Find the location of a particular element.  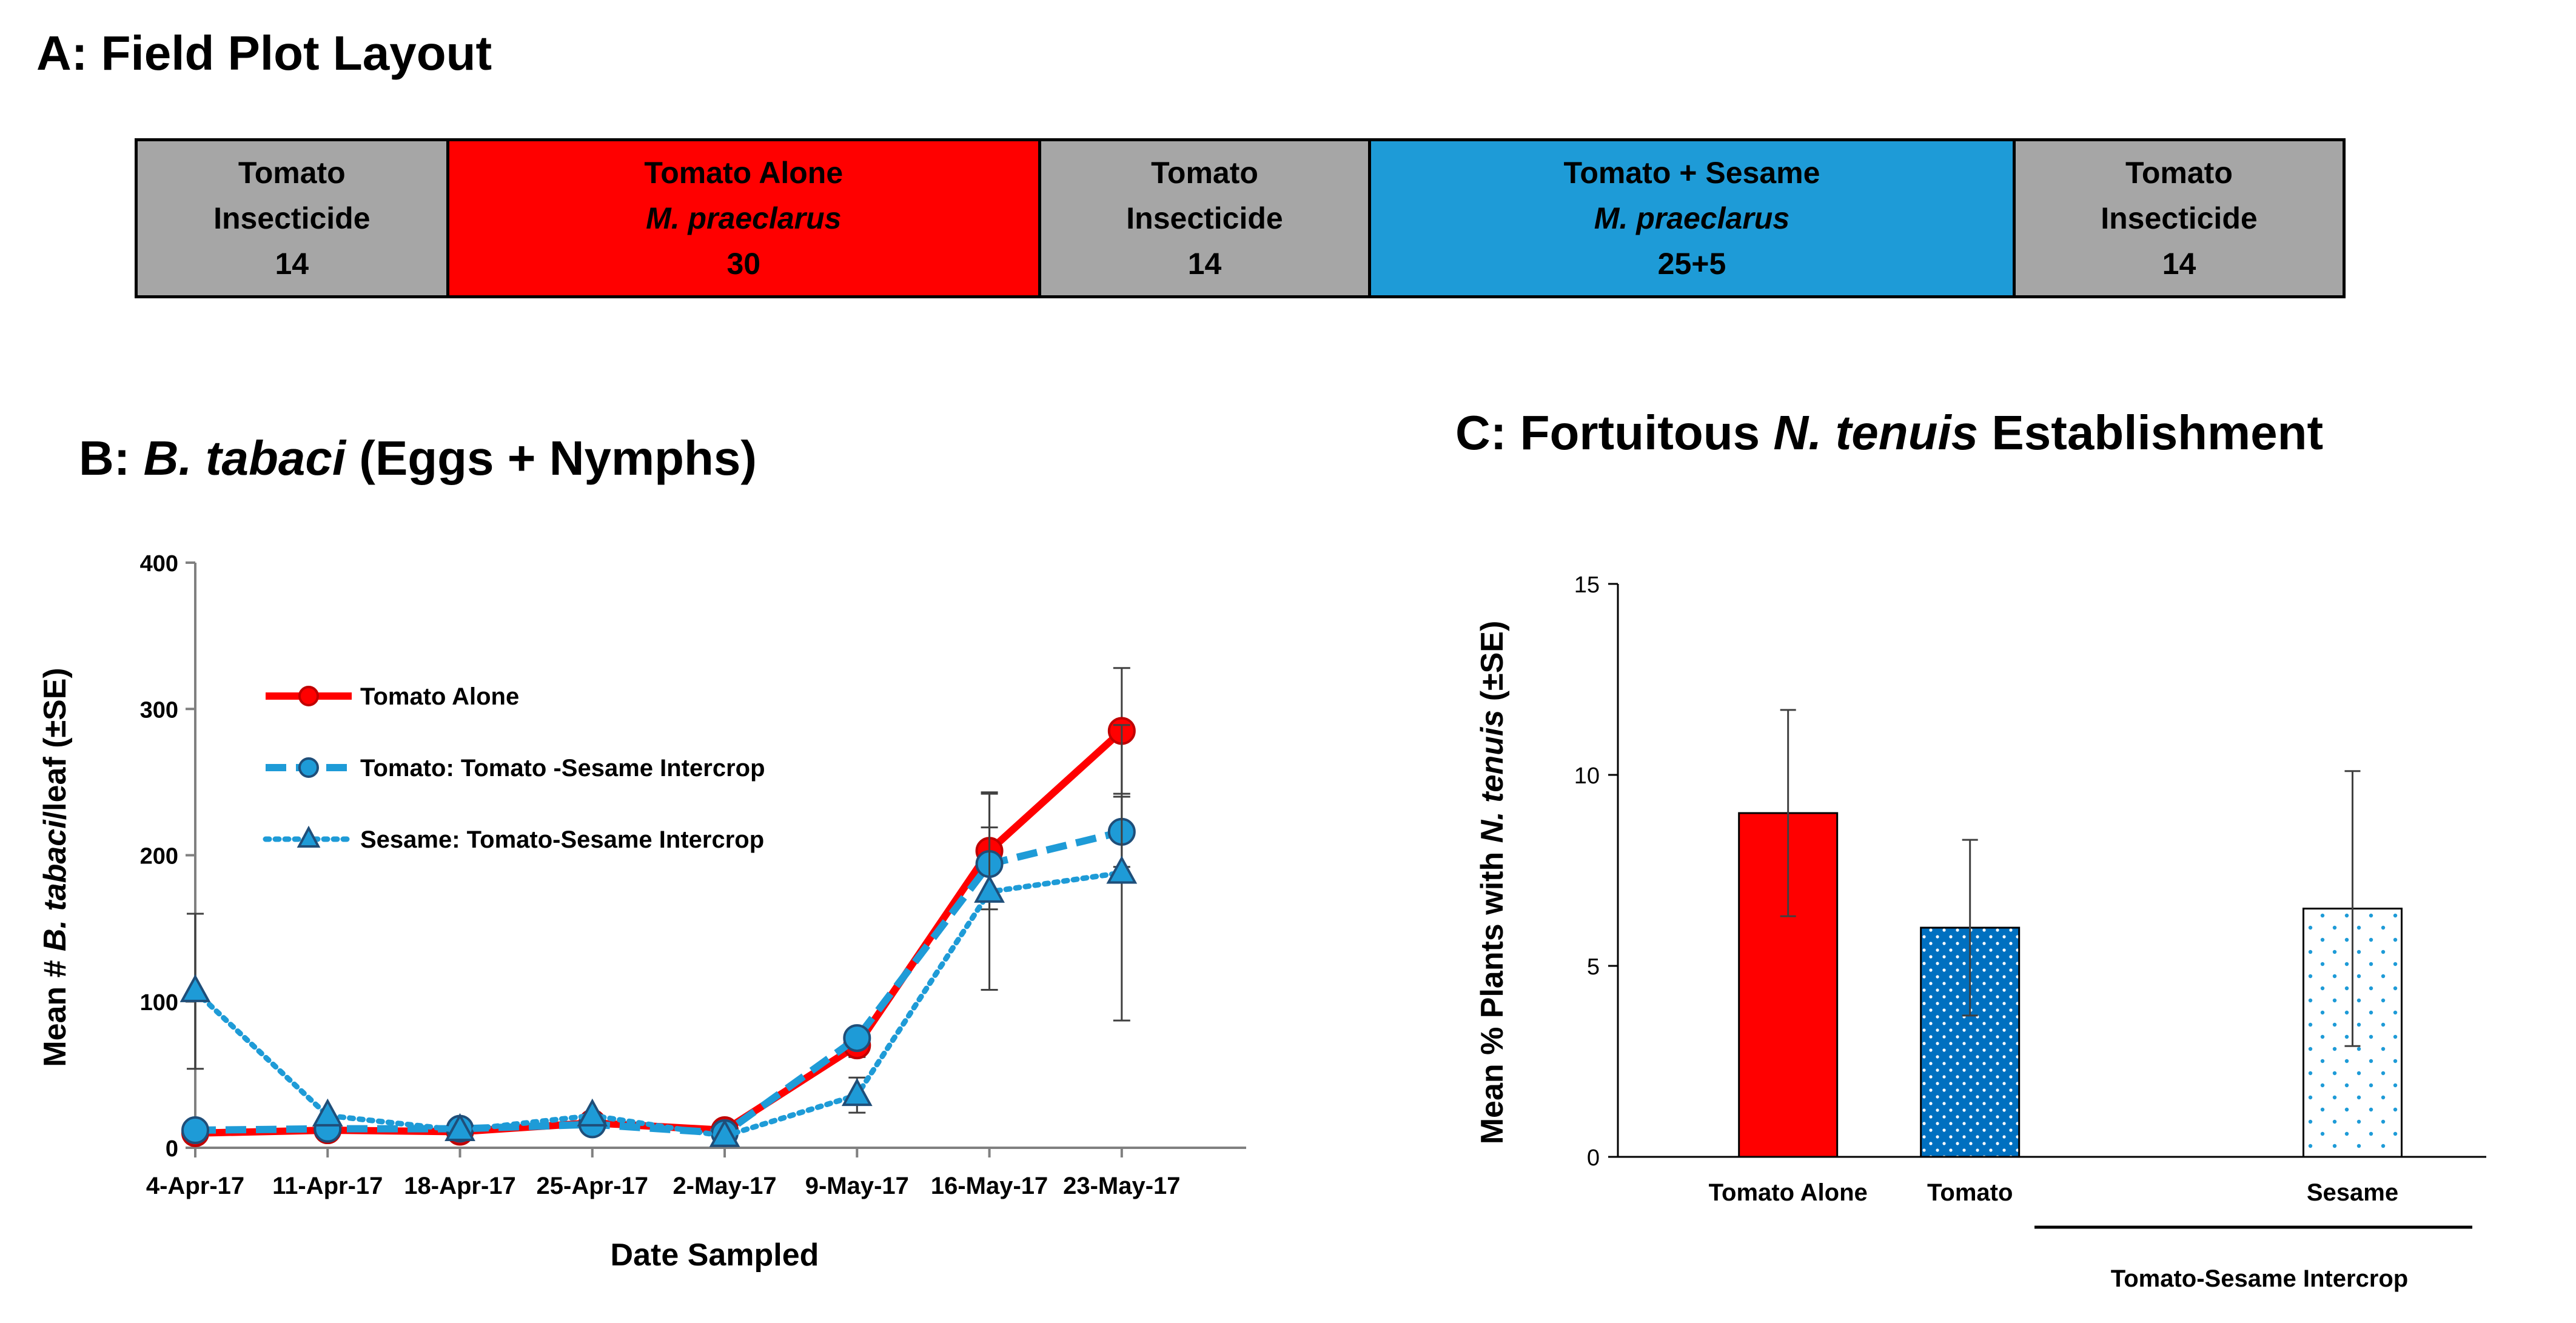

panel-c-title-species: N. tenuis is located at coordinates (1876, 433).